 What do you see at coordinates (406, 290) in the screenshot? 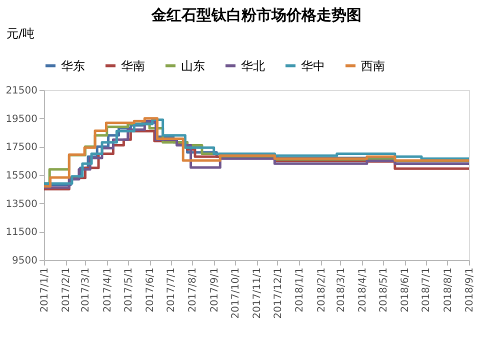
I see `x-tick-label: 2018/6/1` at bounding box center [406, 290].